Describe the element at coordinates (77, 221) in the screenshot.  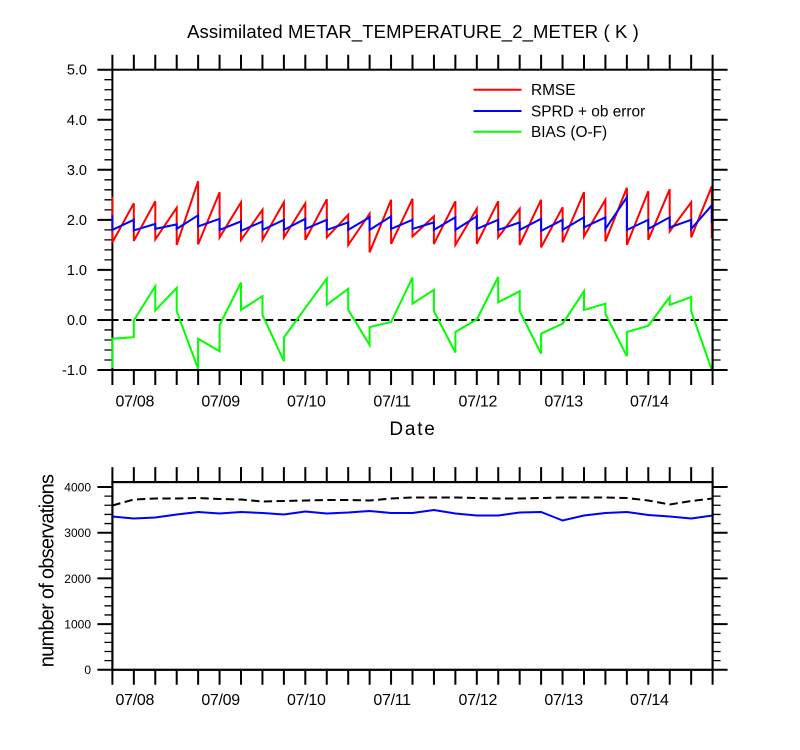
I see `svg-text: 2.0` at that location.